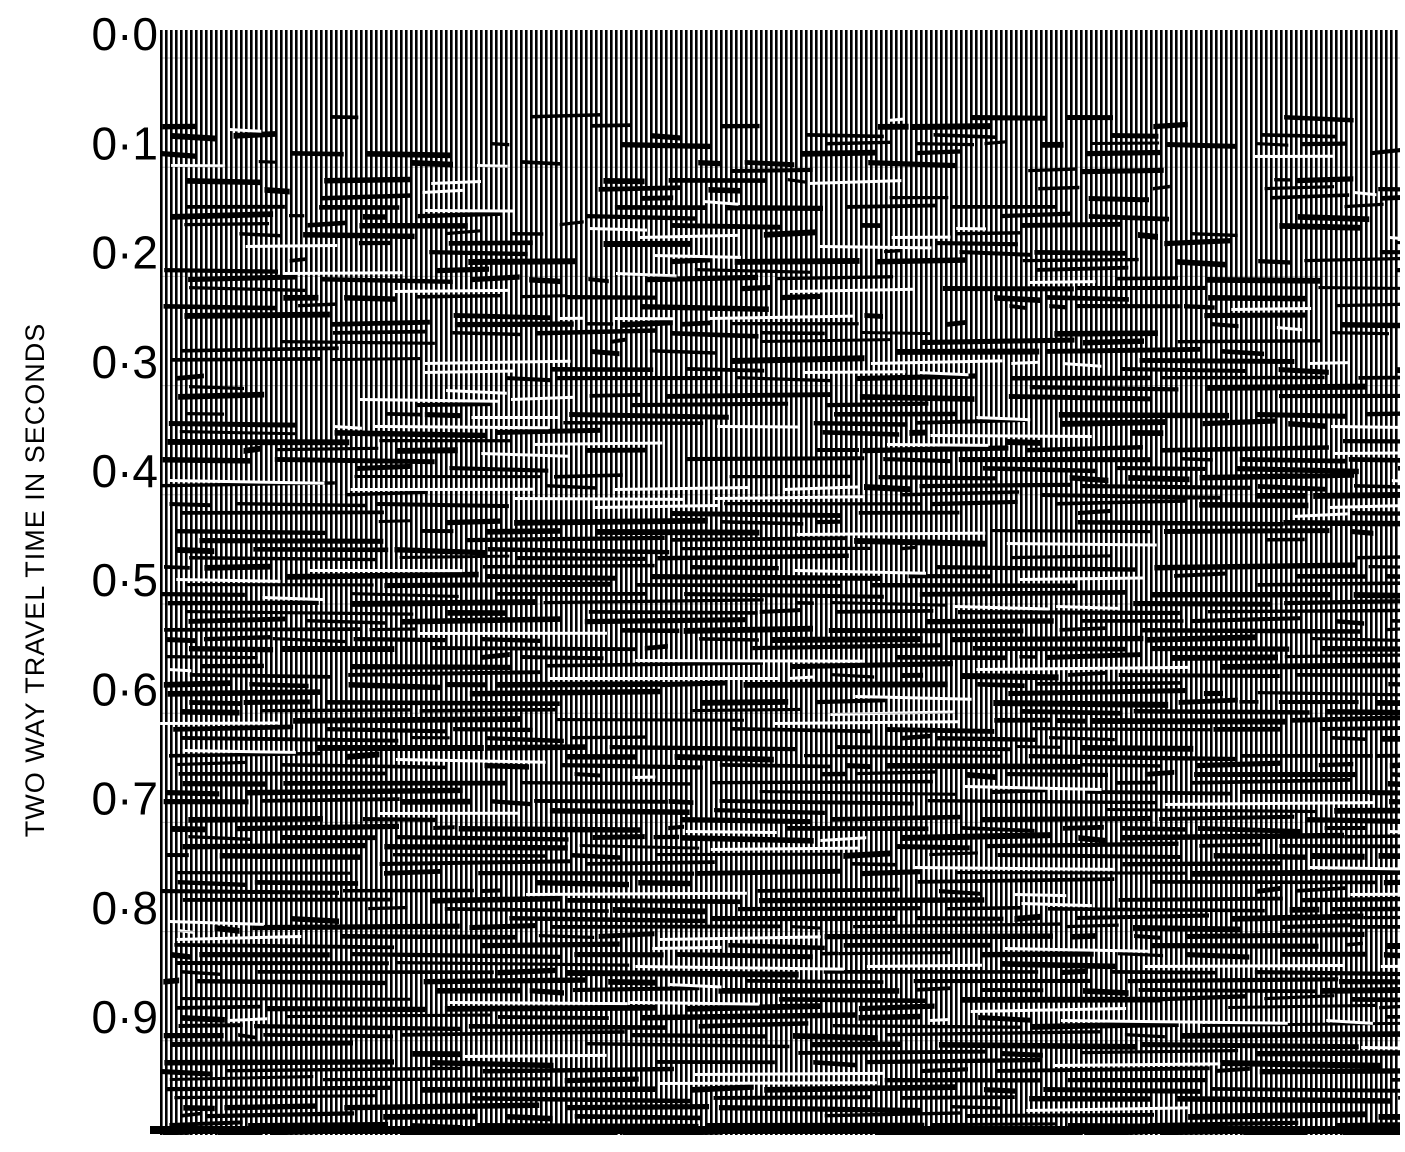 The height and width of the screenshot is (1152, 1405). I want to click on y-tick-label: 0·1, so click(125, 143).